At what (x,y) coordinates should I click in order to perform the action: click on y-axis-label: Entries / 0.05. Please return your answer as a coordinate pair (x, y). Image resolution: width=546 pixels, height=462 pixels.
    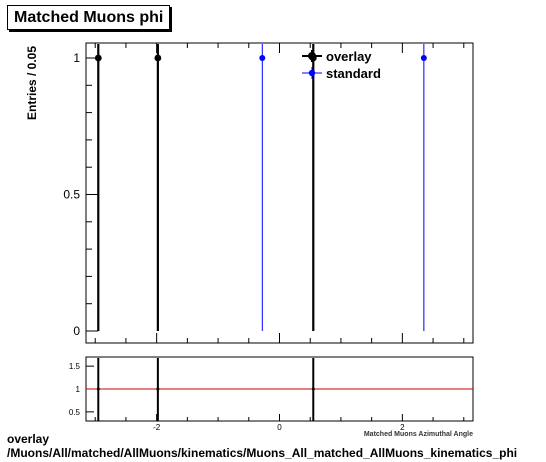
    Looking at the image, I should click on (32, 83).